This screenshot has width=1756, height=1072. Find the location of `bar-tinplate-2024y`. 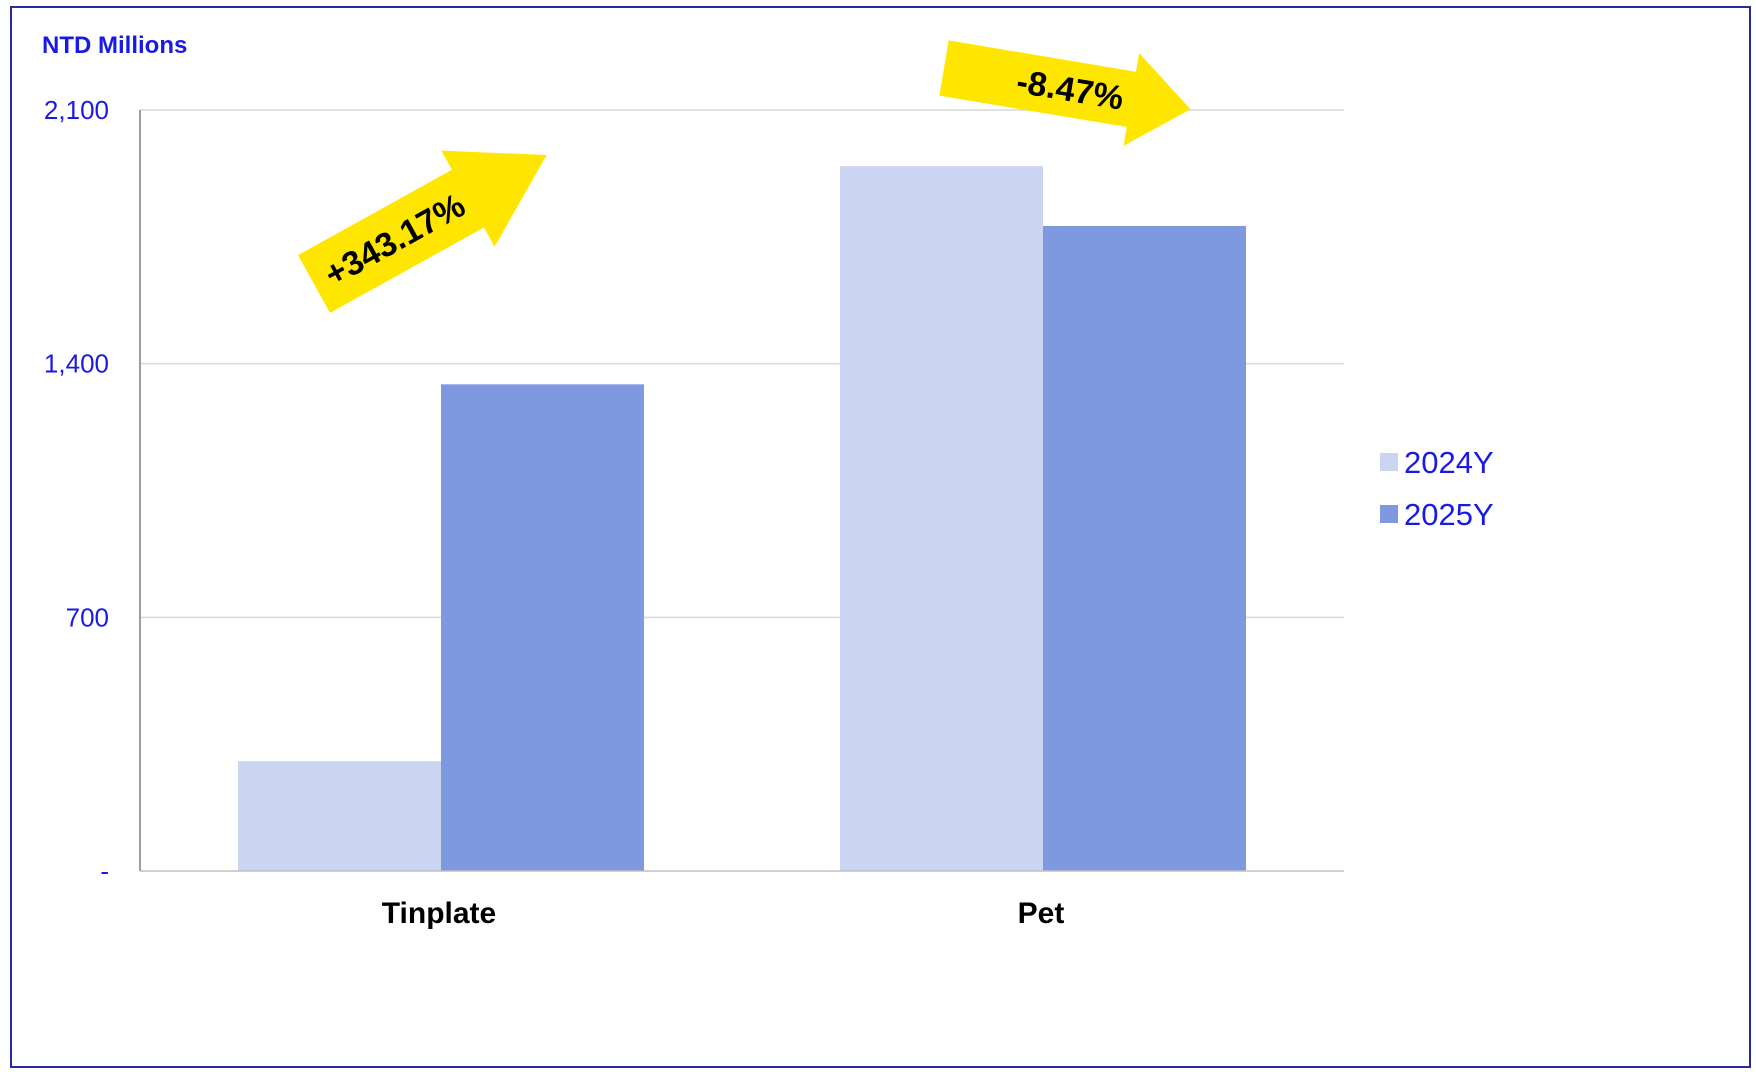

bar-tinplate-2024y is located at coordinates (339, 816).